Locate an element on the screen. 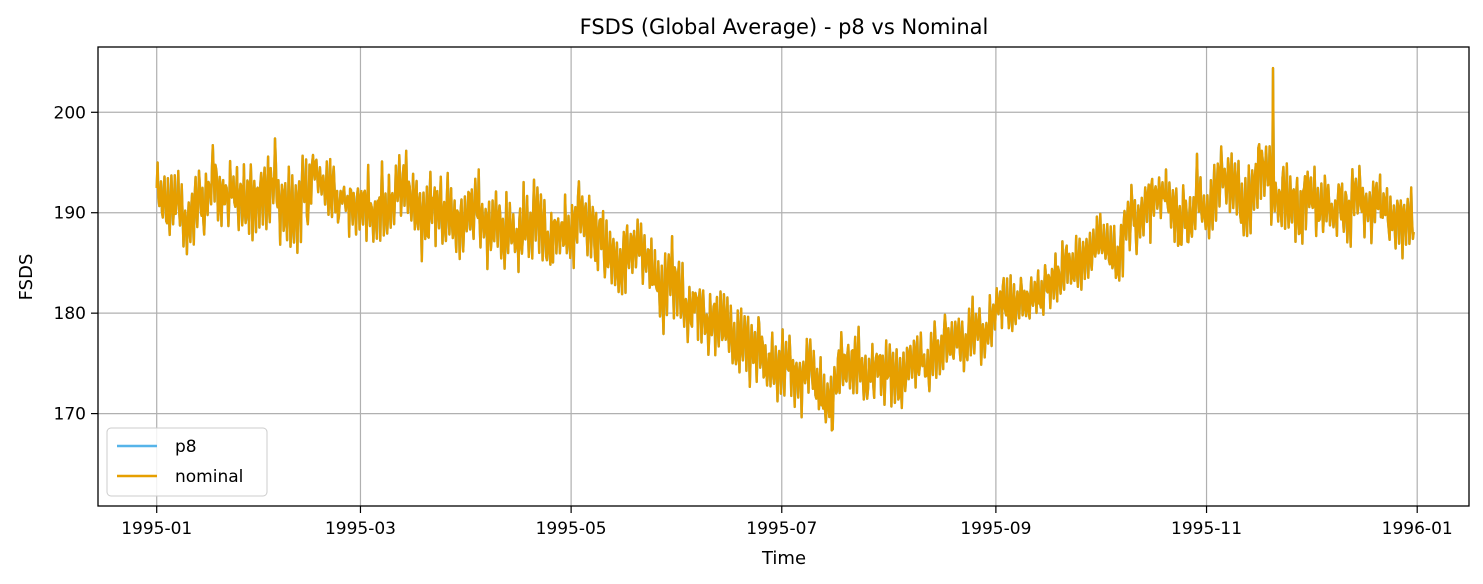 The width and height of the screenshot is (1483, 584). y-tick-label: 200 is located at coordinates (70, 113).